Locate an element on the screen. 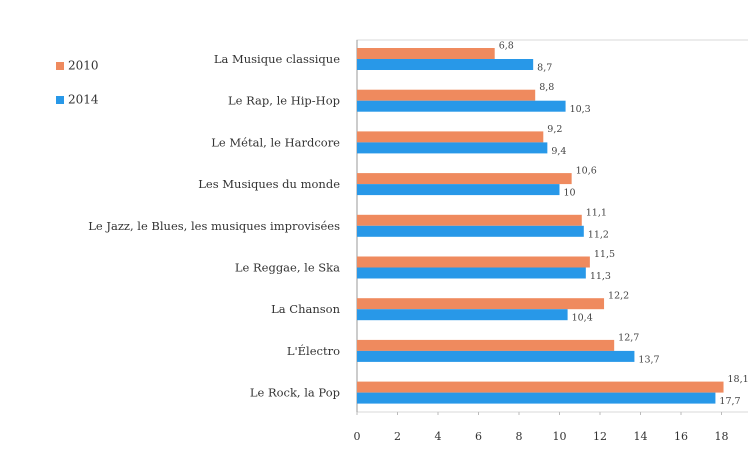 The image size is (748, 454). value-label: 10,3 is located at coordinates (580, 109).